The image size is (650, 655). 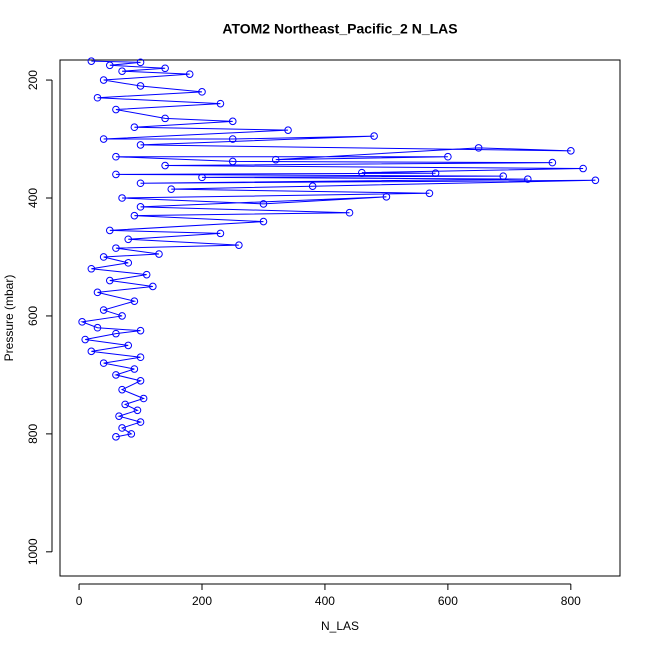 I want to click on y-tick-label: 200, so click(x=33, y=80).